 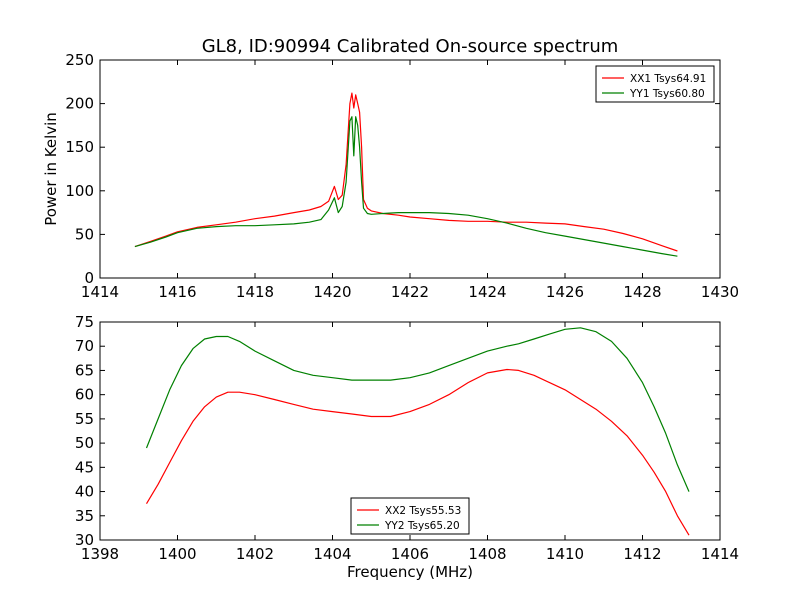 What do you see at coordinates (642, 554) in the screenshot?
I see `x-tick-label: 1412` at bounding box center [642, 554].